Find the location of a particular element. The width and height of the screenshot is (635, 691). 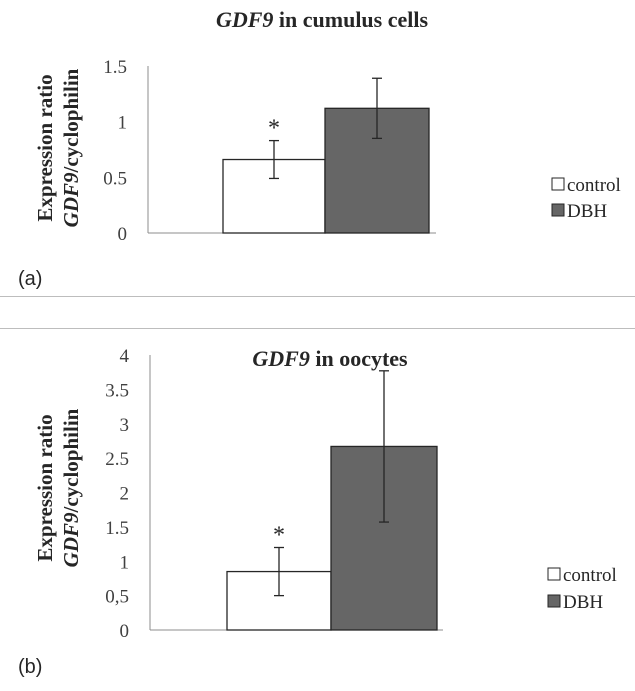

significance-marker-c1-control: * is located at coordinates (279, 536).